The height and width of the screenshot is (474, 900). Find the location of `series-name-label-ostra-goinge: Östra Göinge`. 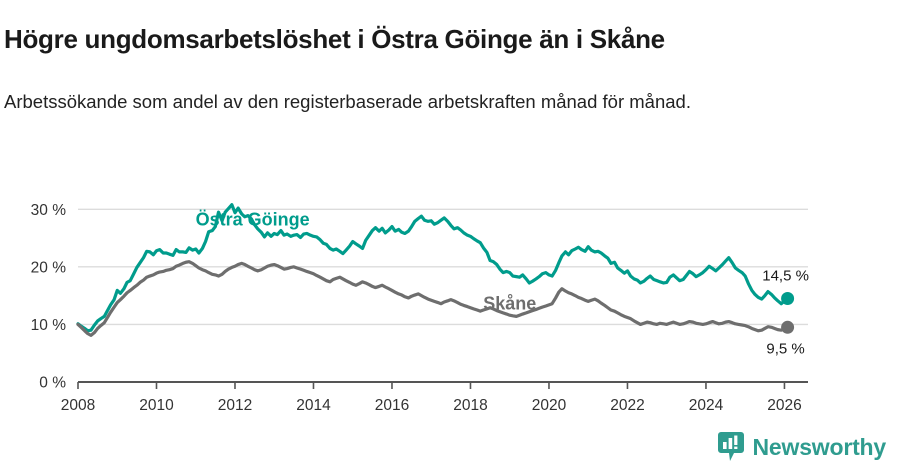

series-name-label-ostra-goinge: Östra Göinge is located at coordinates (253, 219).